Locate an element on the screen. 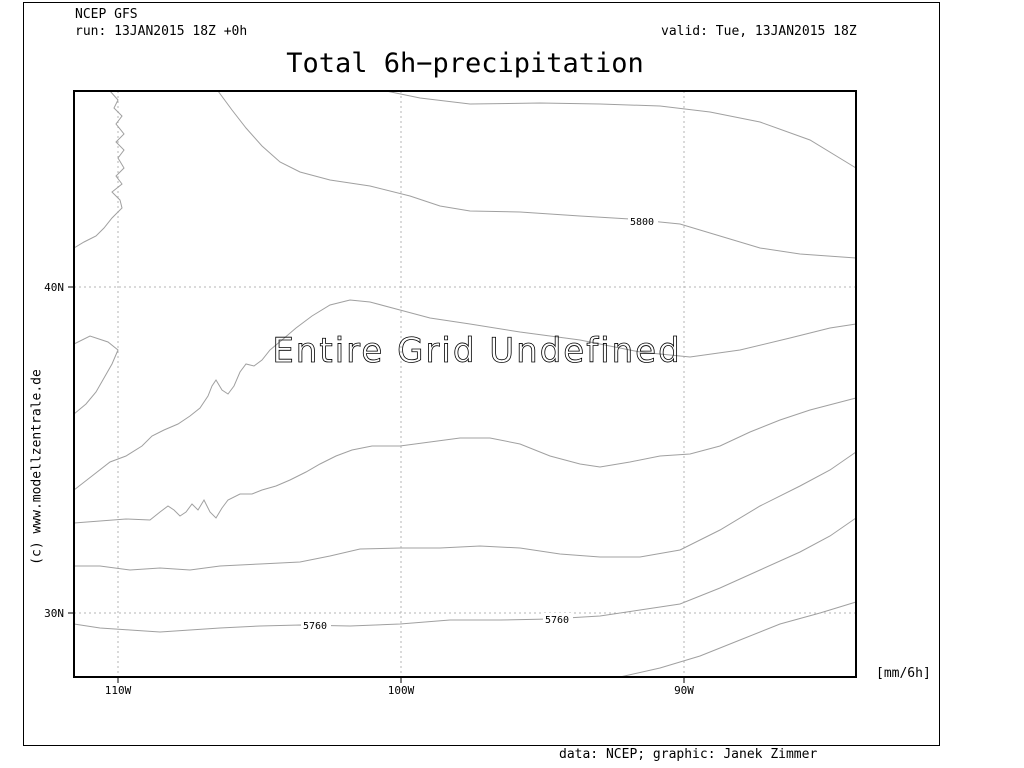 Image resolution: width=1024 pixels, height=768 pixels. contour-label-5800: 5800 is located at coordinates (642, 222).